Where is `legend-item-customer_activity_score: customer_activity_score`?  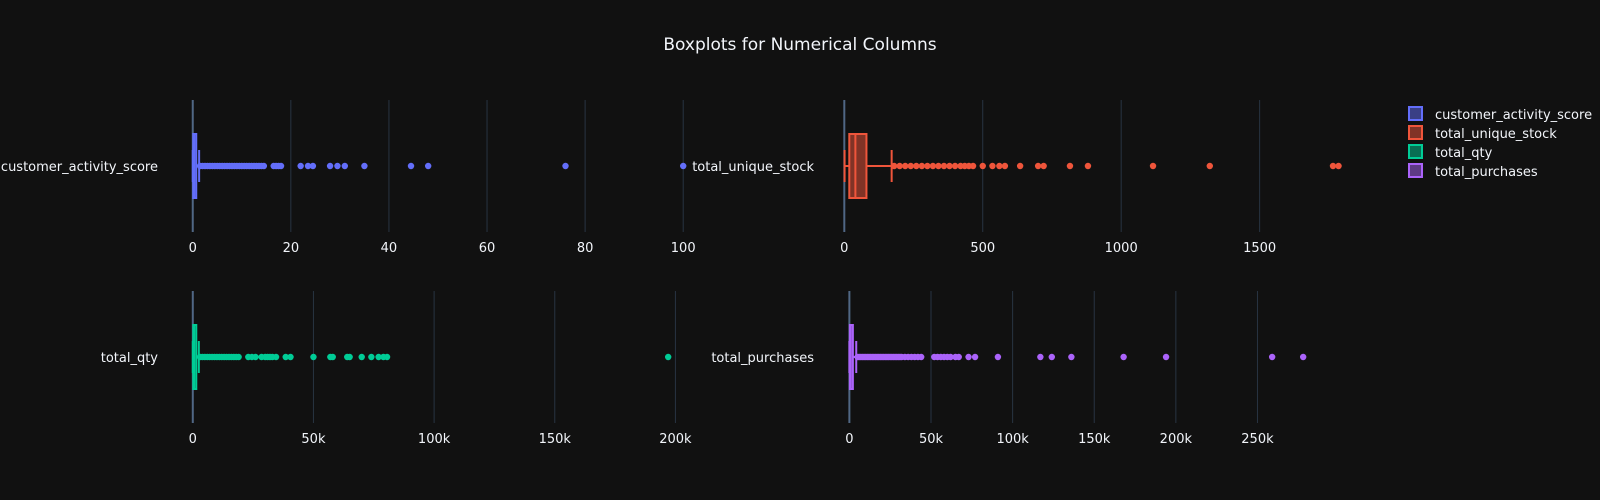
legend-item-customer_activity_score: customer_activity_score is located at coordinates (1500, 114).